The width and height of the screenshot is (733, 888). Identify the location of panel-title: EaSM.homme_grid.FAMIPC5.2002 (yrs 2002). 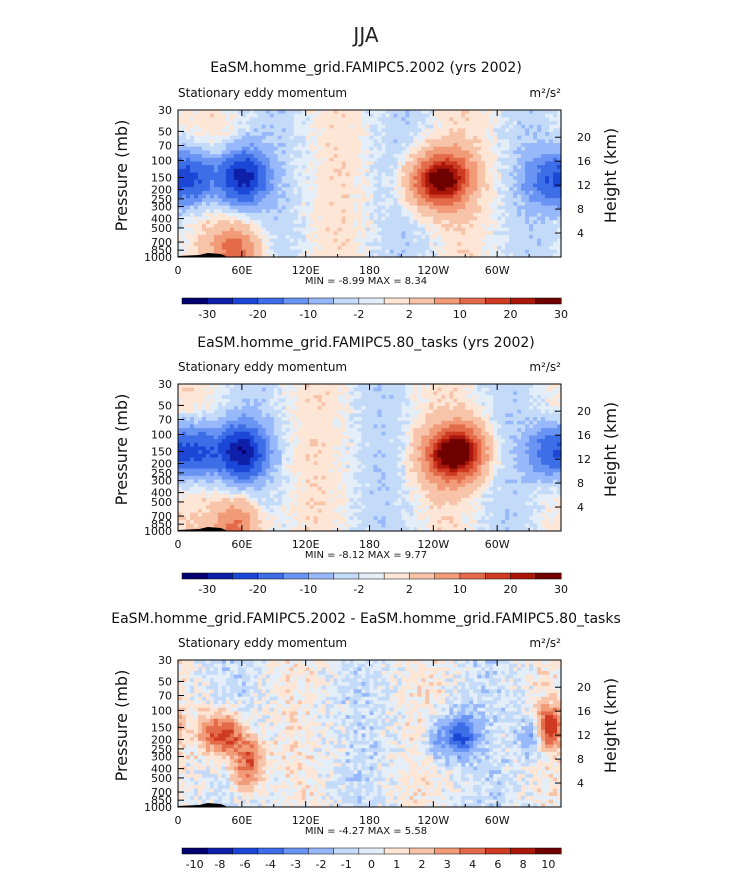
(366, 68).